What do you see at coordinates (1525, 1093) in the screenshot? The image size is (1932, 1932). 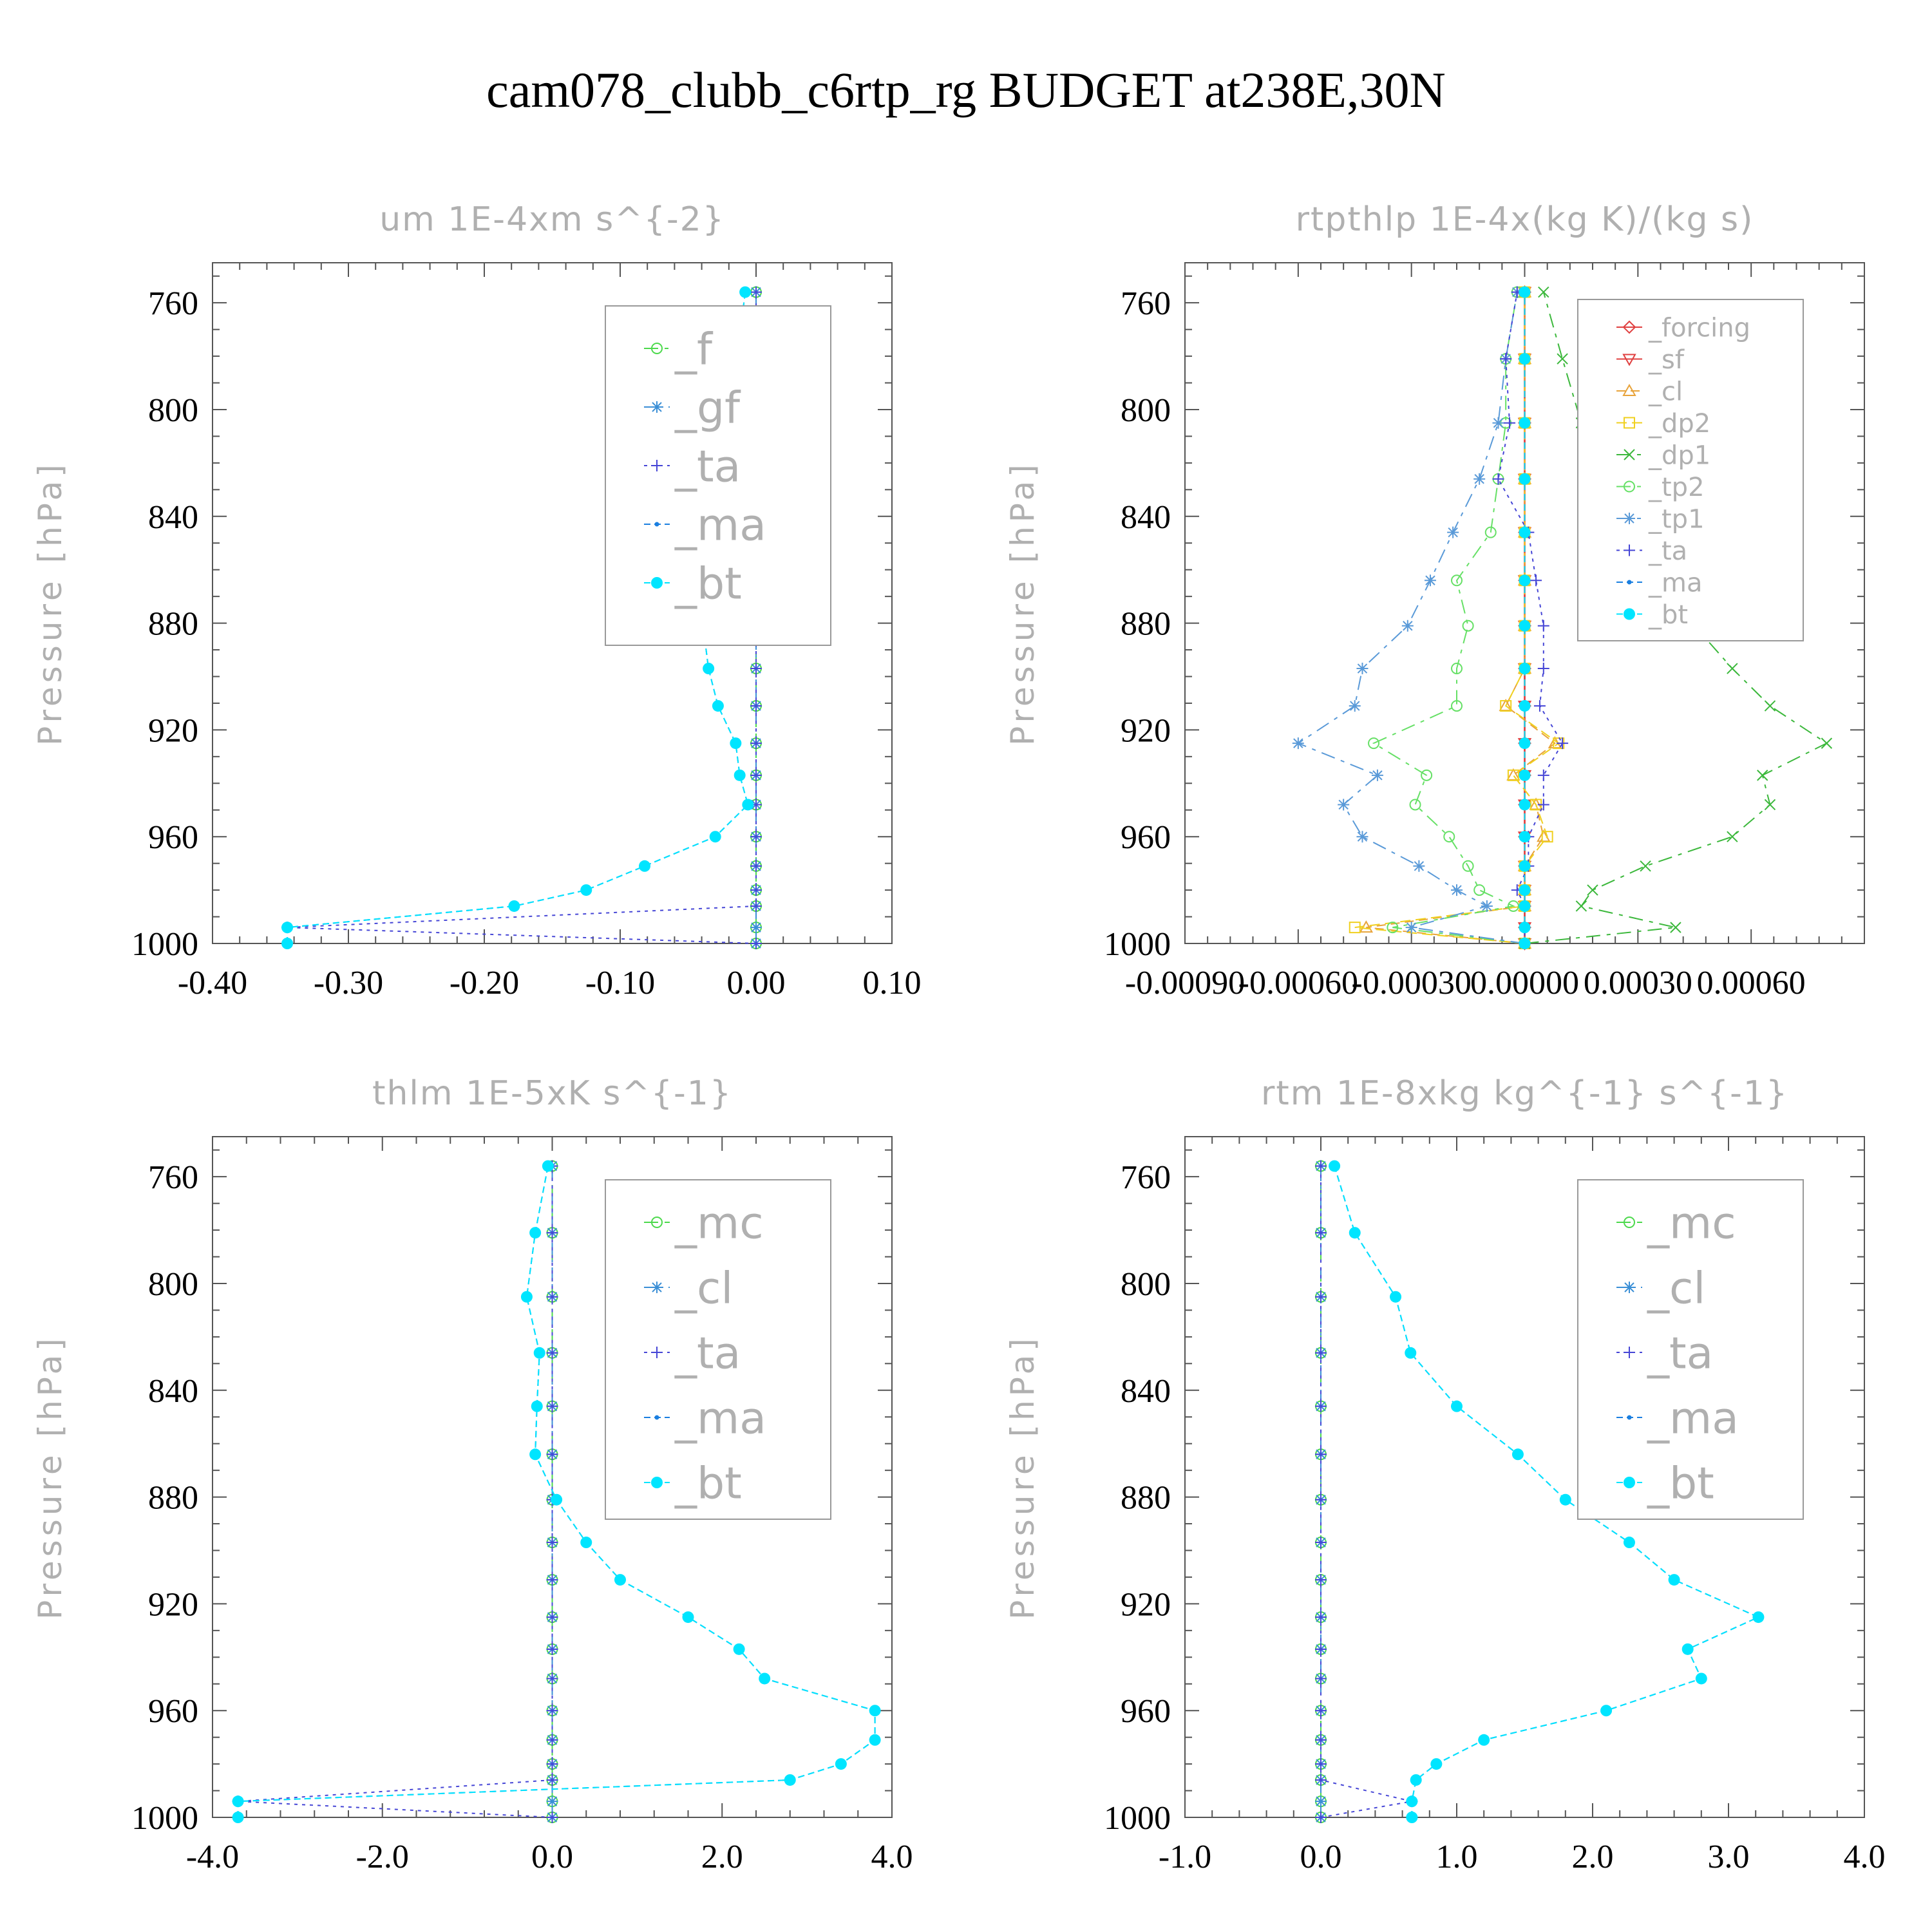 I see `subplot-title: rtm 1E-8xkg kg^{-1} s^{-1}` at bounding box center [1525, 1093].